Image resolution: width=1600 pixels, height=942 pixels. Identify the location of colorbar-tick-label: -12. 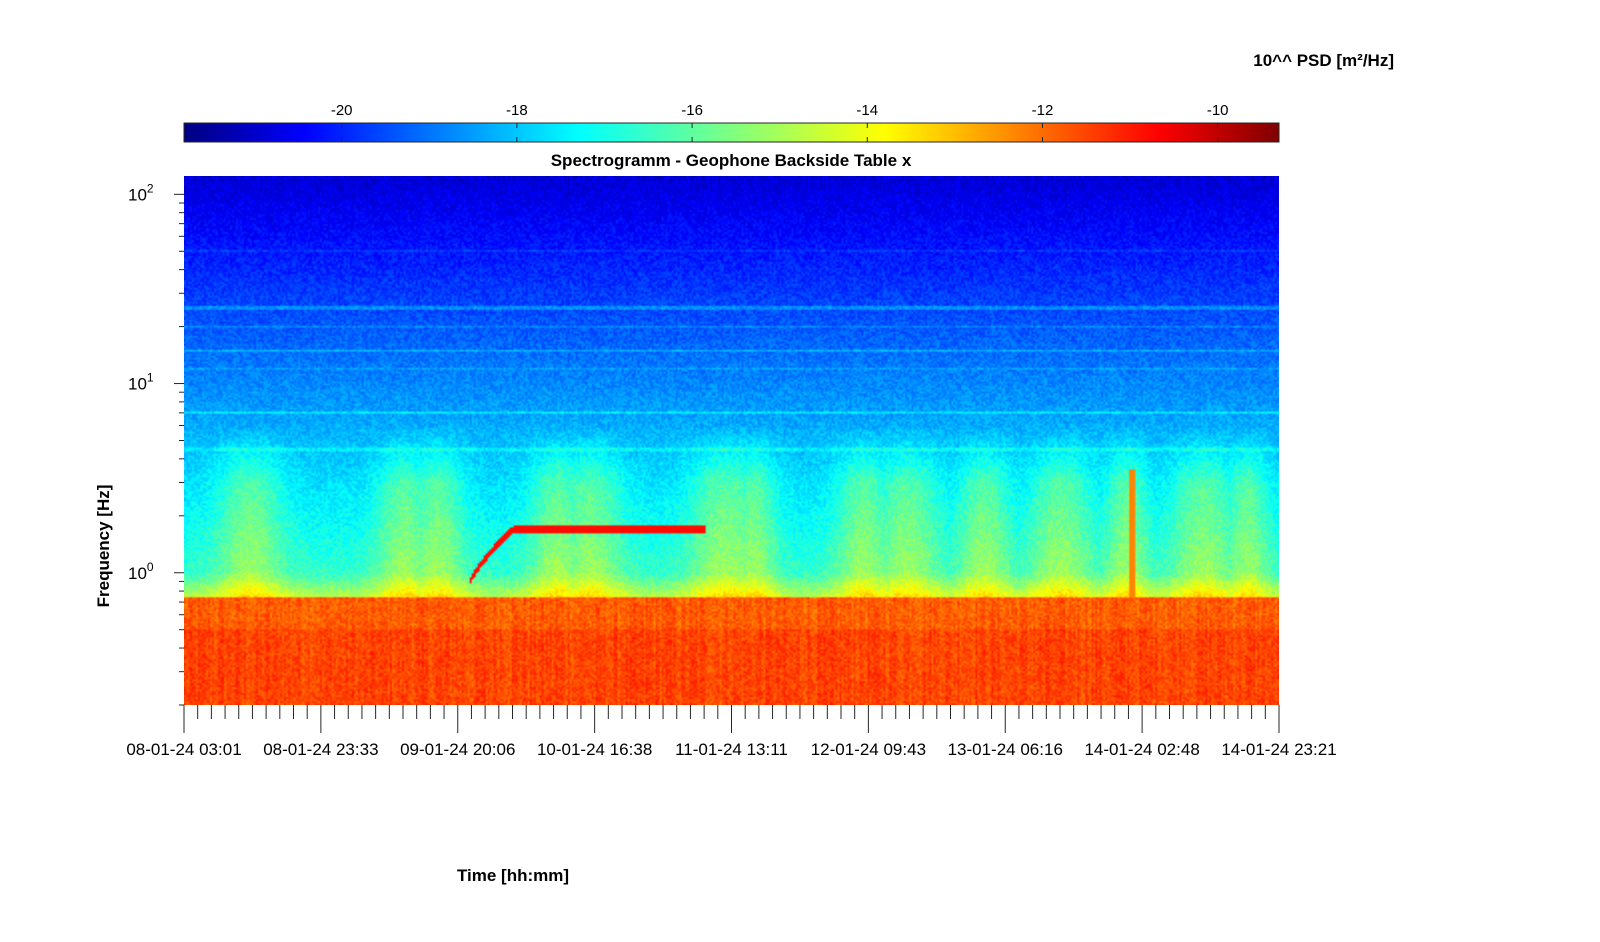
(1043, 110).